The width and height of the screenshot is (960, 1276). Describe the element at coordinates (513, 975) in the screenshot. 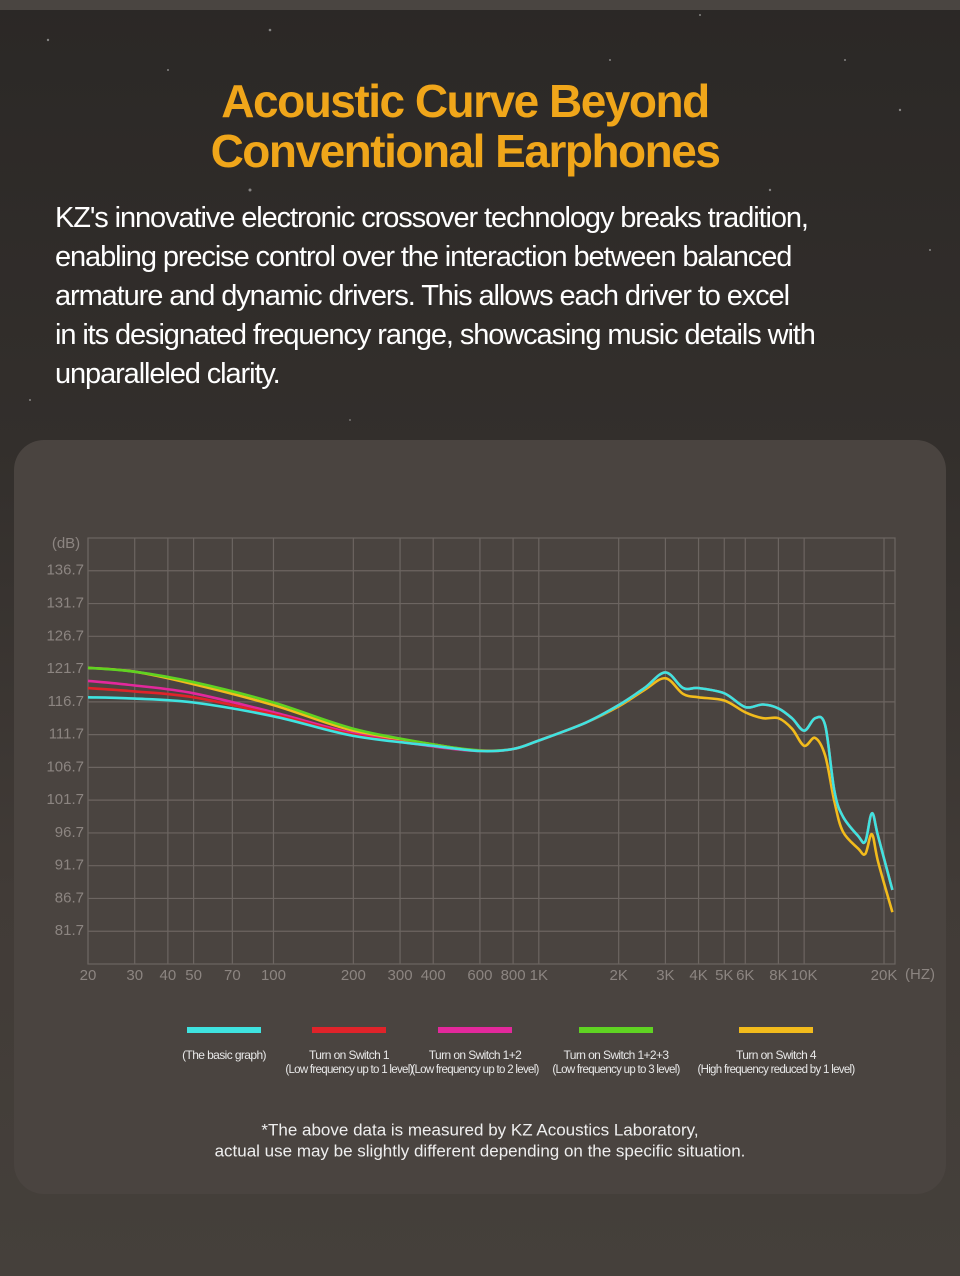

I see `x-tick-label: 800` at that location.